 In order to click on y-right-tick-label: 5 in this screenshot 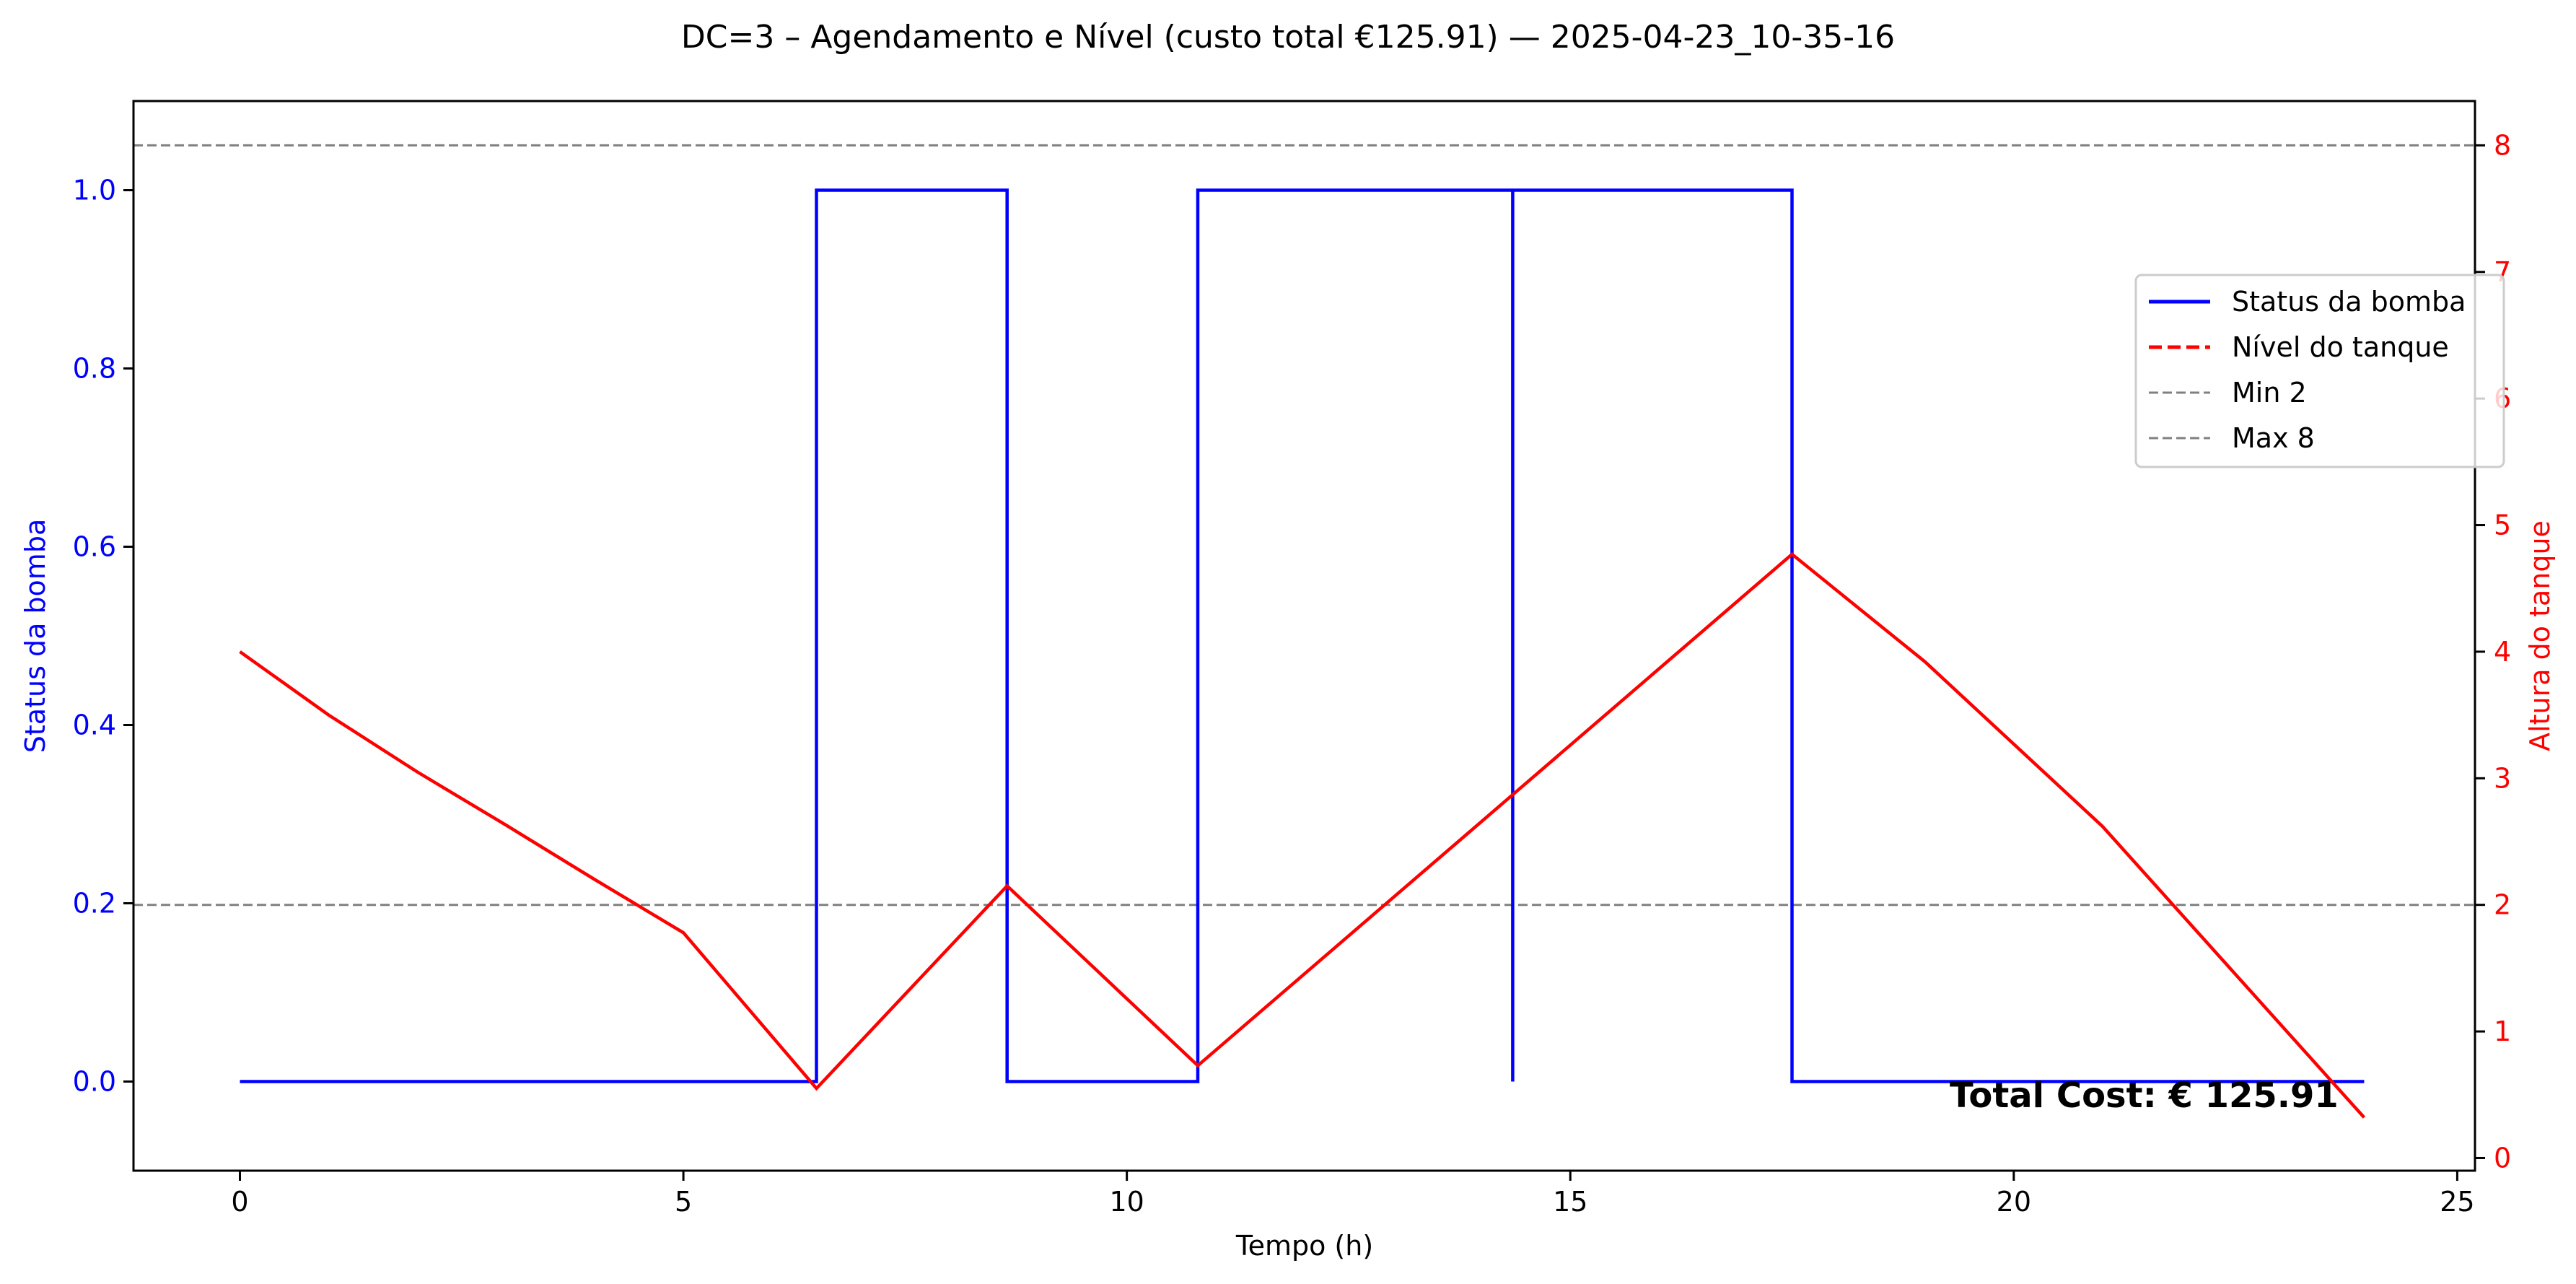, I will do `click(2502, 525)`.